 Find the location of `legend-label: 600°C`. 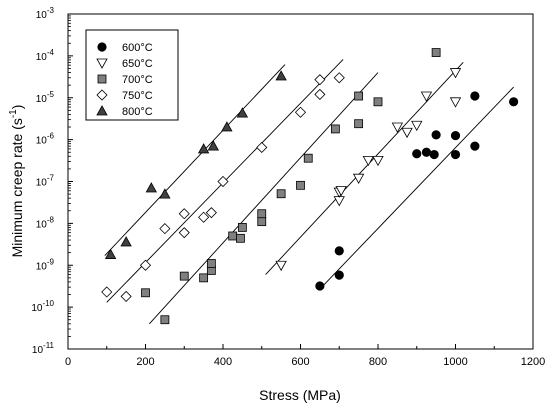

legend-label: 600°C is located at coordinates (137, 48).